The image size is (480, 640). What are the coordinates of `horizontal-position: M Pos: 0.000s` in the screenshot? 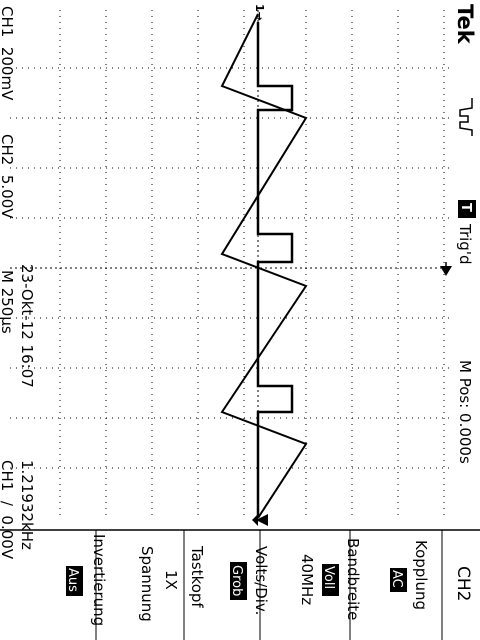 It's located at (465, 412).